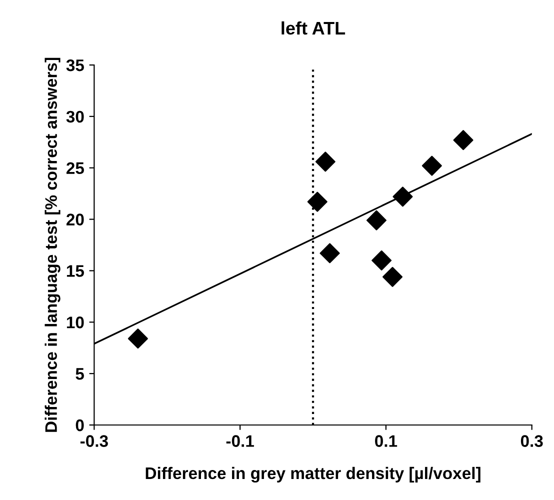  I want to click on x-tick-label: -0.3, so click(94, 441).